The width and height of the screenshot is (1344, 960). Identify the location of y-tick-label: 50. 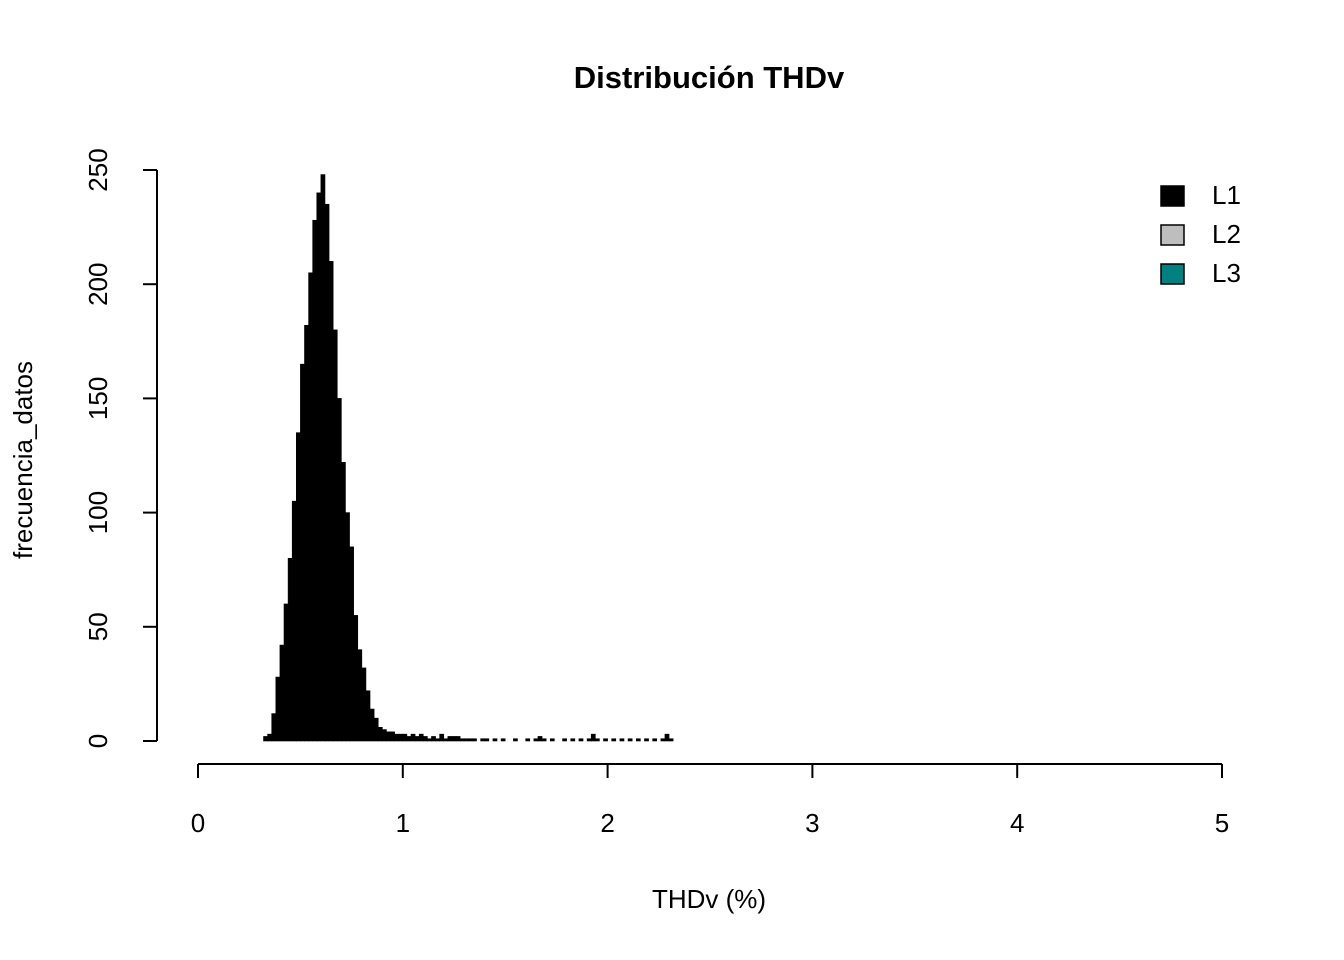
(98, 626).